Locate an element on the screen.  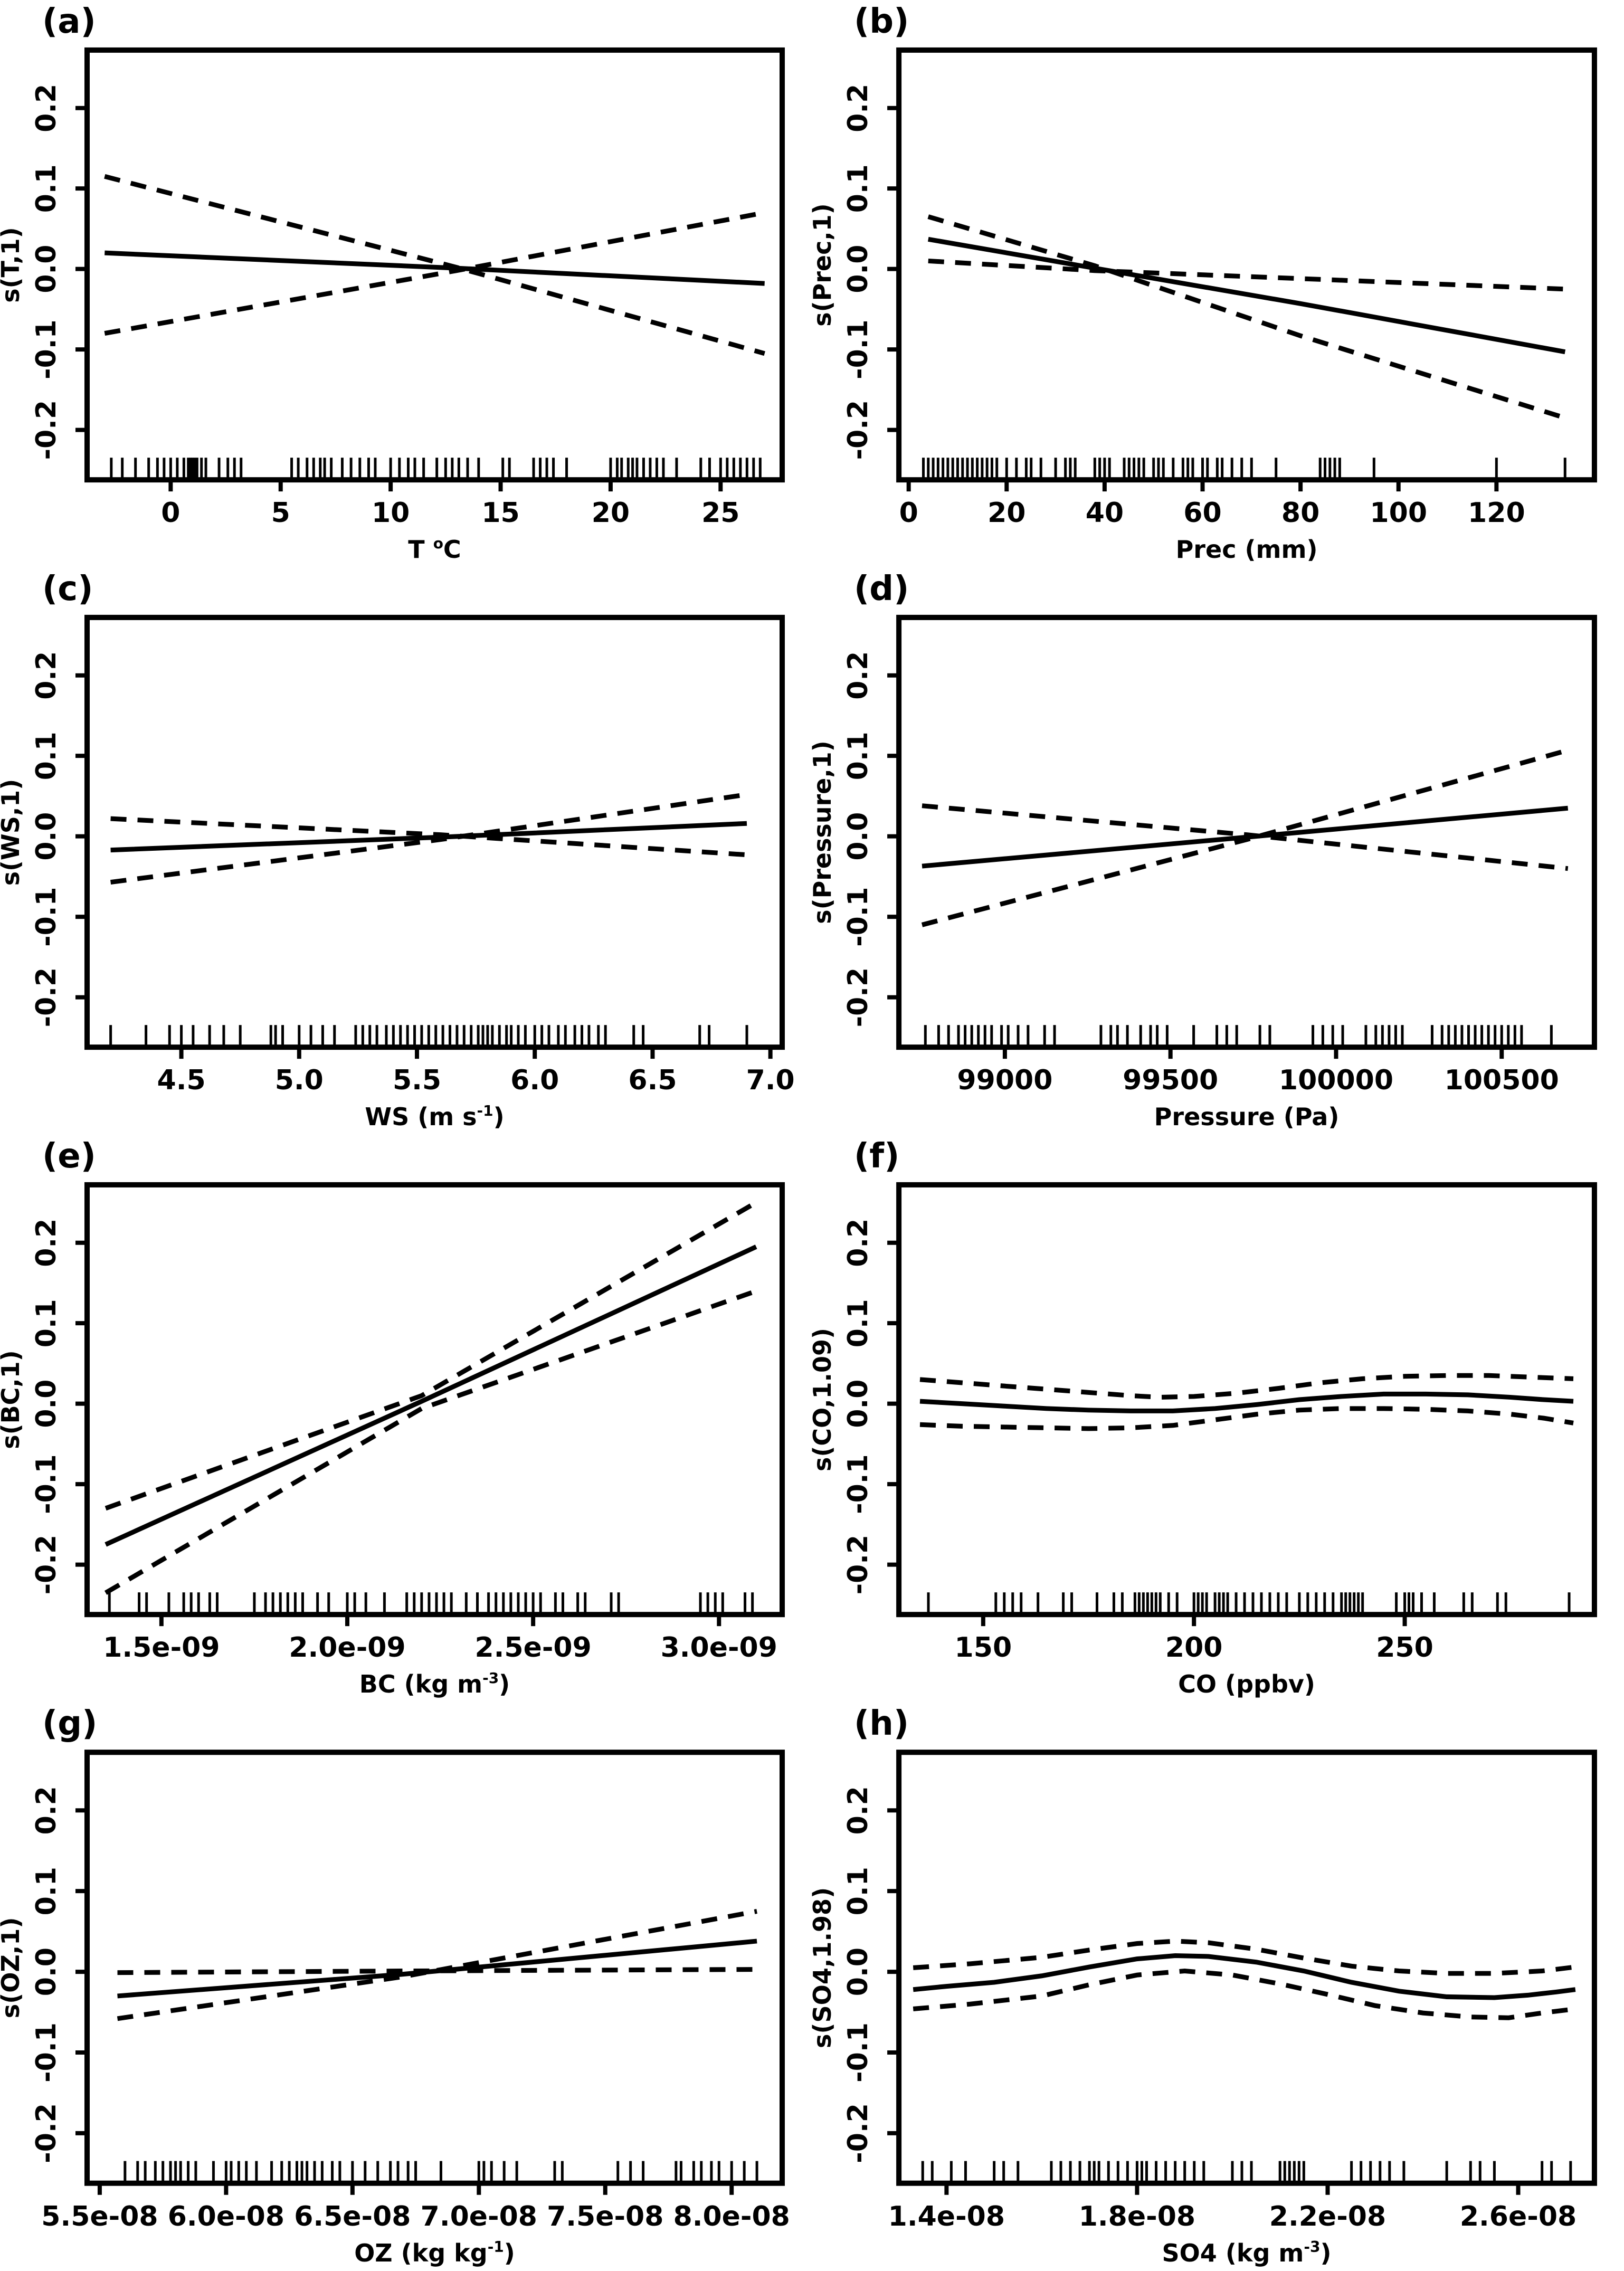
svg-text: 4.5 is located at coordinates (181, 1080).